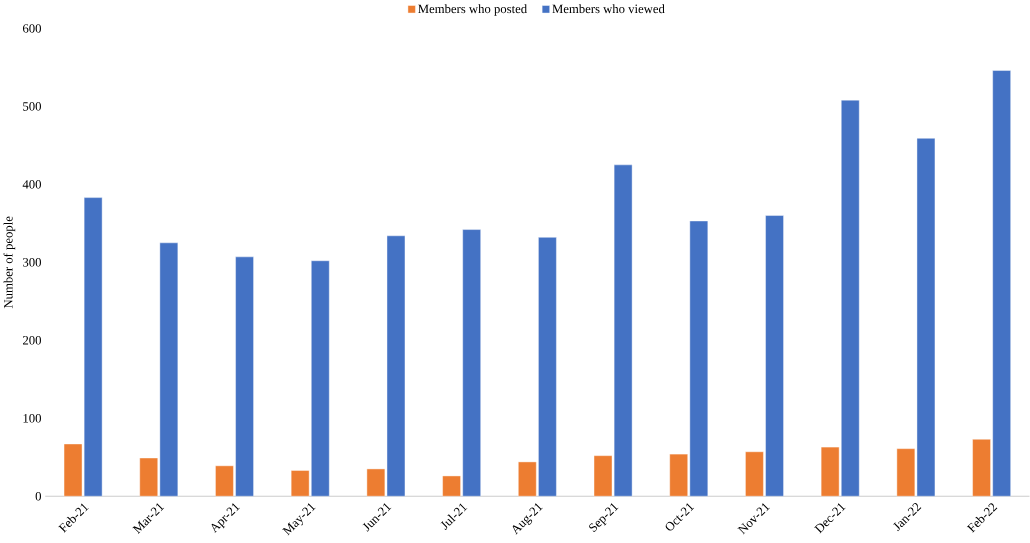 This screenshot has height=543, width=1030. I want to click on y-axis-title: Number of people, so click(9, 262).